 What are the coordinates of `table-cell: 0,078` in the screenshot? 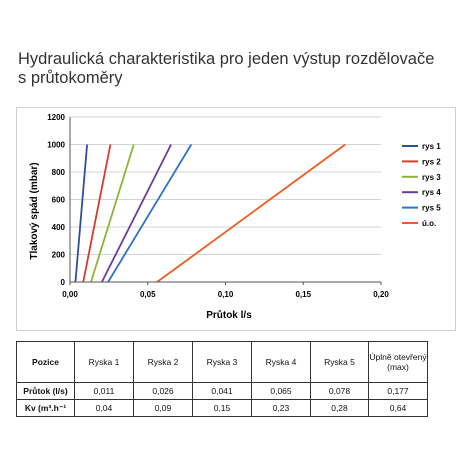 It's located at (339, 391).